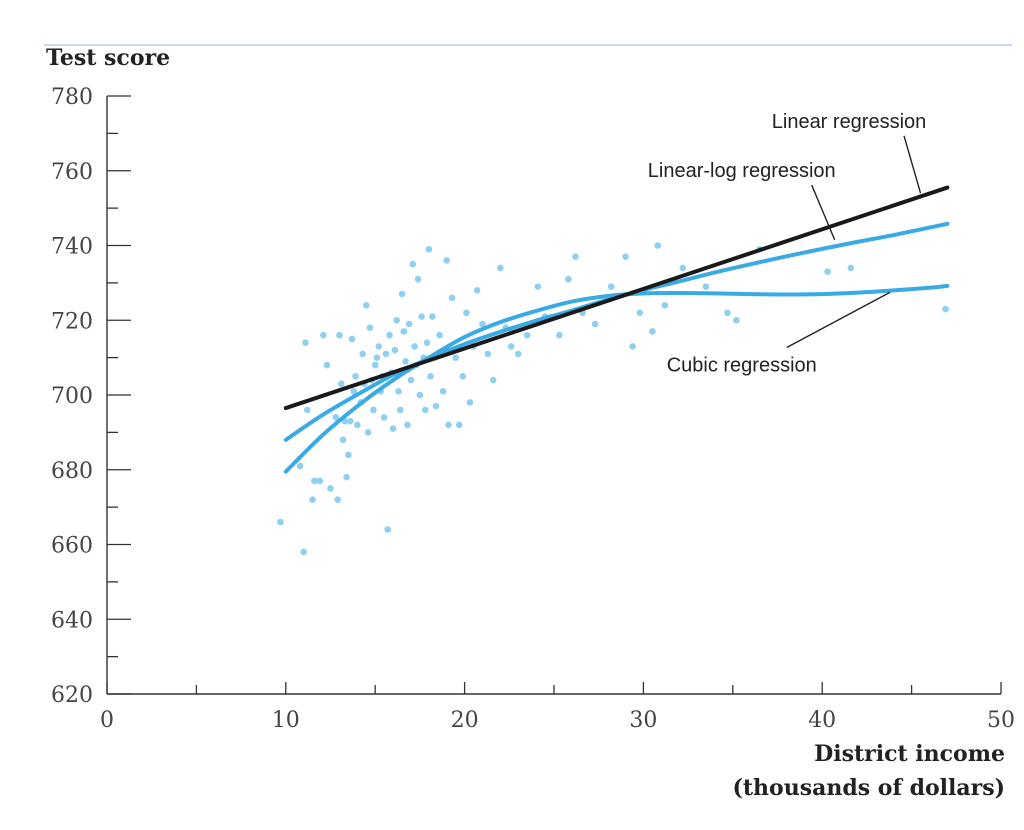 The height and width of the screenshot is (830, 1024). Describe the element at coordinates (72, 471) in the screenshot. I see `y-tick-label: 680` at that location.